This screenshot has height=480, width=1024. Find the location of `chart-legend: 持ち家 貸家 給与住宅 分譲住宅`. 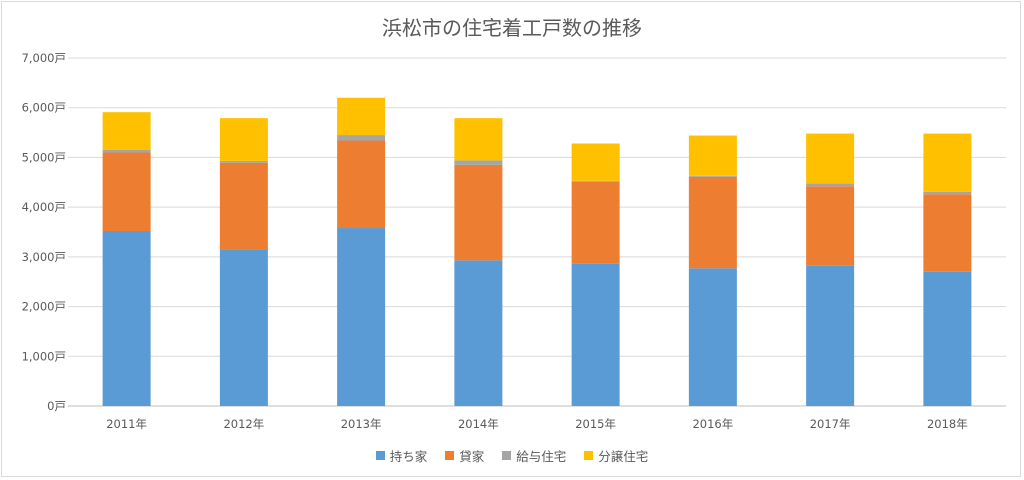

chart-legend: 持ち家 貸家 給与住宅 分譲住宅 is located at coordinates (512, 455).